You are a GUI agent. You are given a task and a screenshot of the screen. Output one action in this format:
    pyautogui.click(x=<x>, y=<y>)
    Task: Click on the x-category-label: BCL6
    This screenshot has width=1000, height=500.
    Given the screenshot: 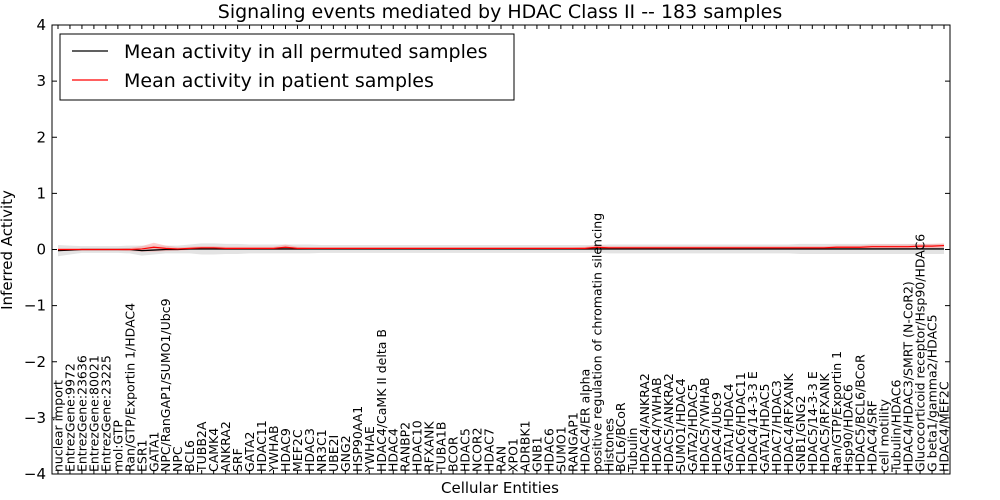 What is the action you would take?
    pyautogui.click(x=189, y=456)
    